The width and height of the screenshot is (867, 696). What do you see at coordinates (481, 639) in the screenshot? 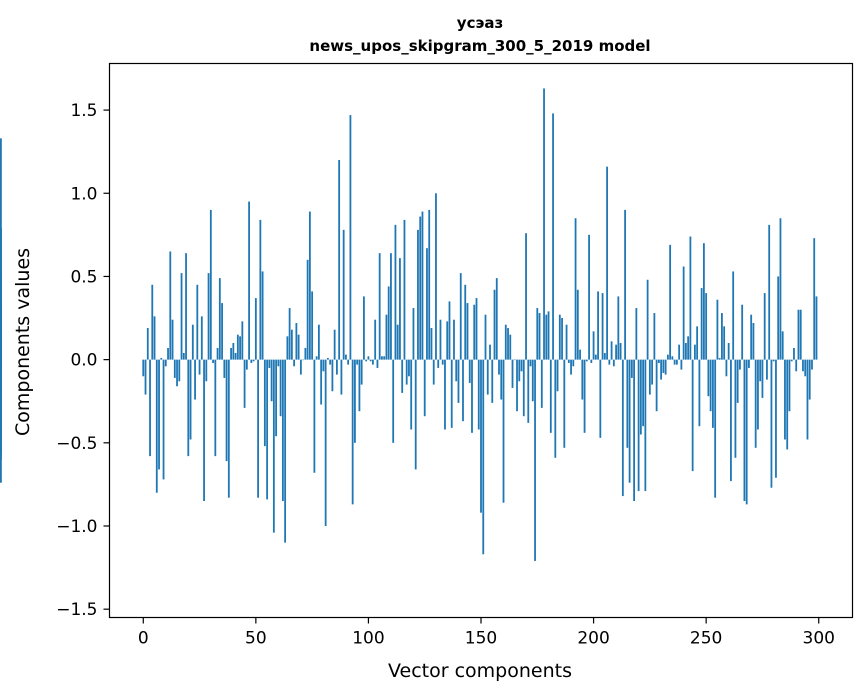
I see `x-tick-label: 150` at bounding box center [481, 639].